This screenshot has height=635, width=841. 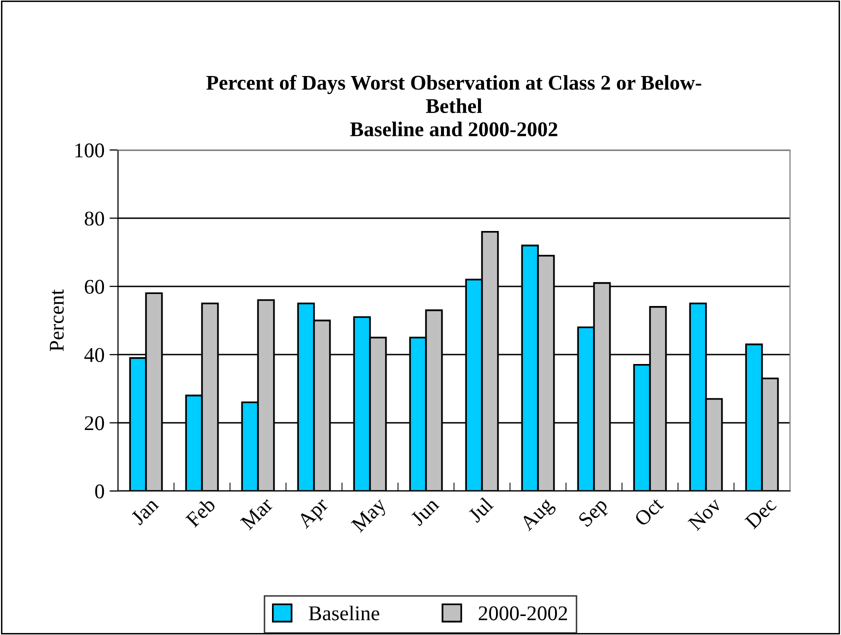 What do you see at coordinates (761, 513) in the screenshot?
I see `x-tick-label: Dec` at bounding box center [761, 513].